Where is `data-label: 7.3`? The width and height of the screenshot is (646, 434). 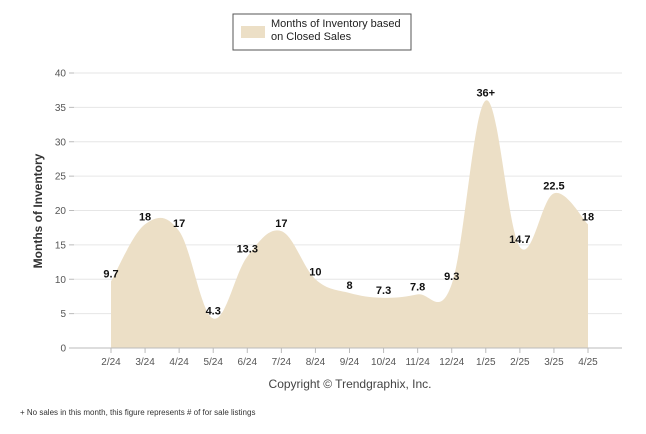 data-label: 7.3 is located at coordinates (383, 291).